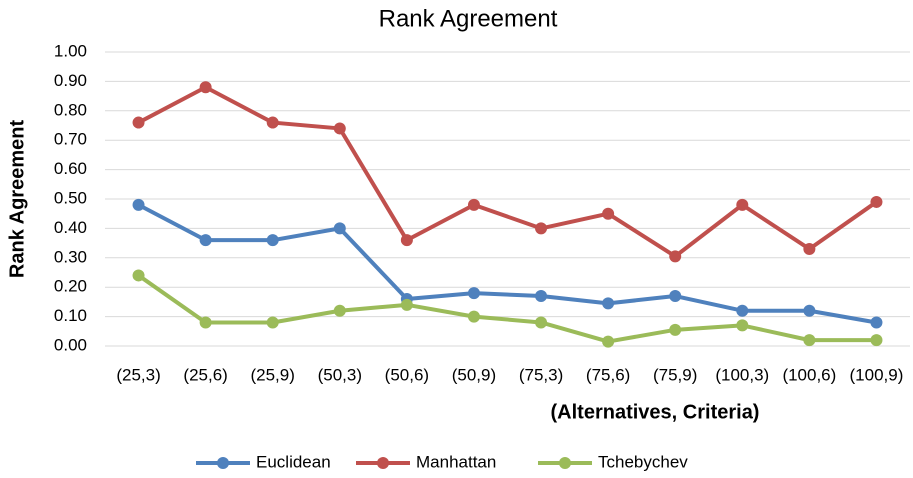 This screenshot has width=913, height=478. What do you see at coordinates (70, 286) in the screenshot?
I see `y-tick-label: 0.20` at bounding box center [70, 286].